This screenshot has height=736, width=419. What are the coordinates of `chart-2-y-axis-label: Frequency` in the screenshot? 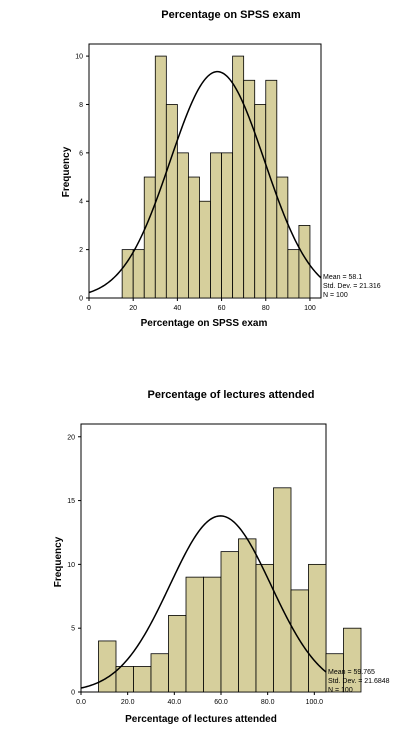 It's located at (58, 561).